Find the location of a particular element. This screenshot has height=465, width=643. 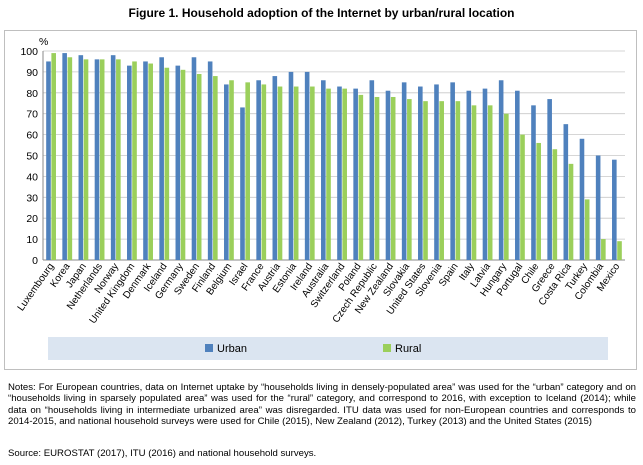

y-tick-label: 30 is located at coordinates (32, 198).